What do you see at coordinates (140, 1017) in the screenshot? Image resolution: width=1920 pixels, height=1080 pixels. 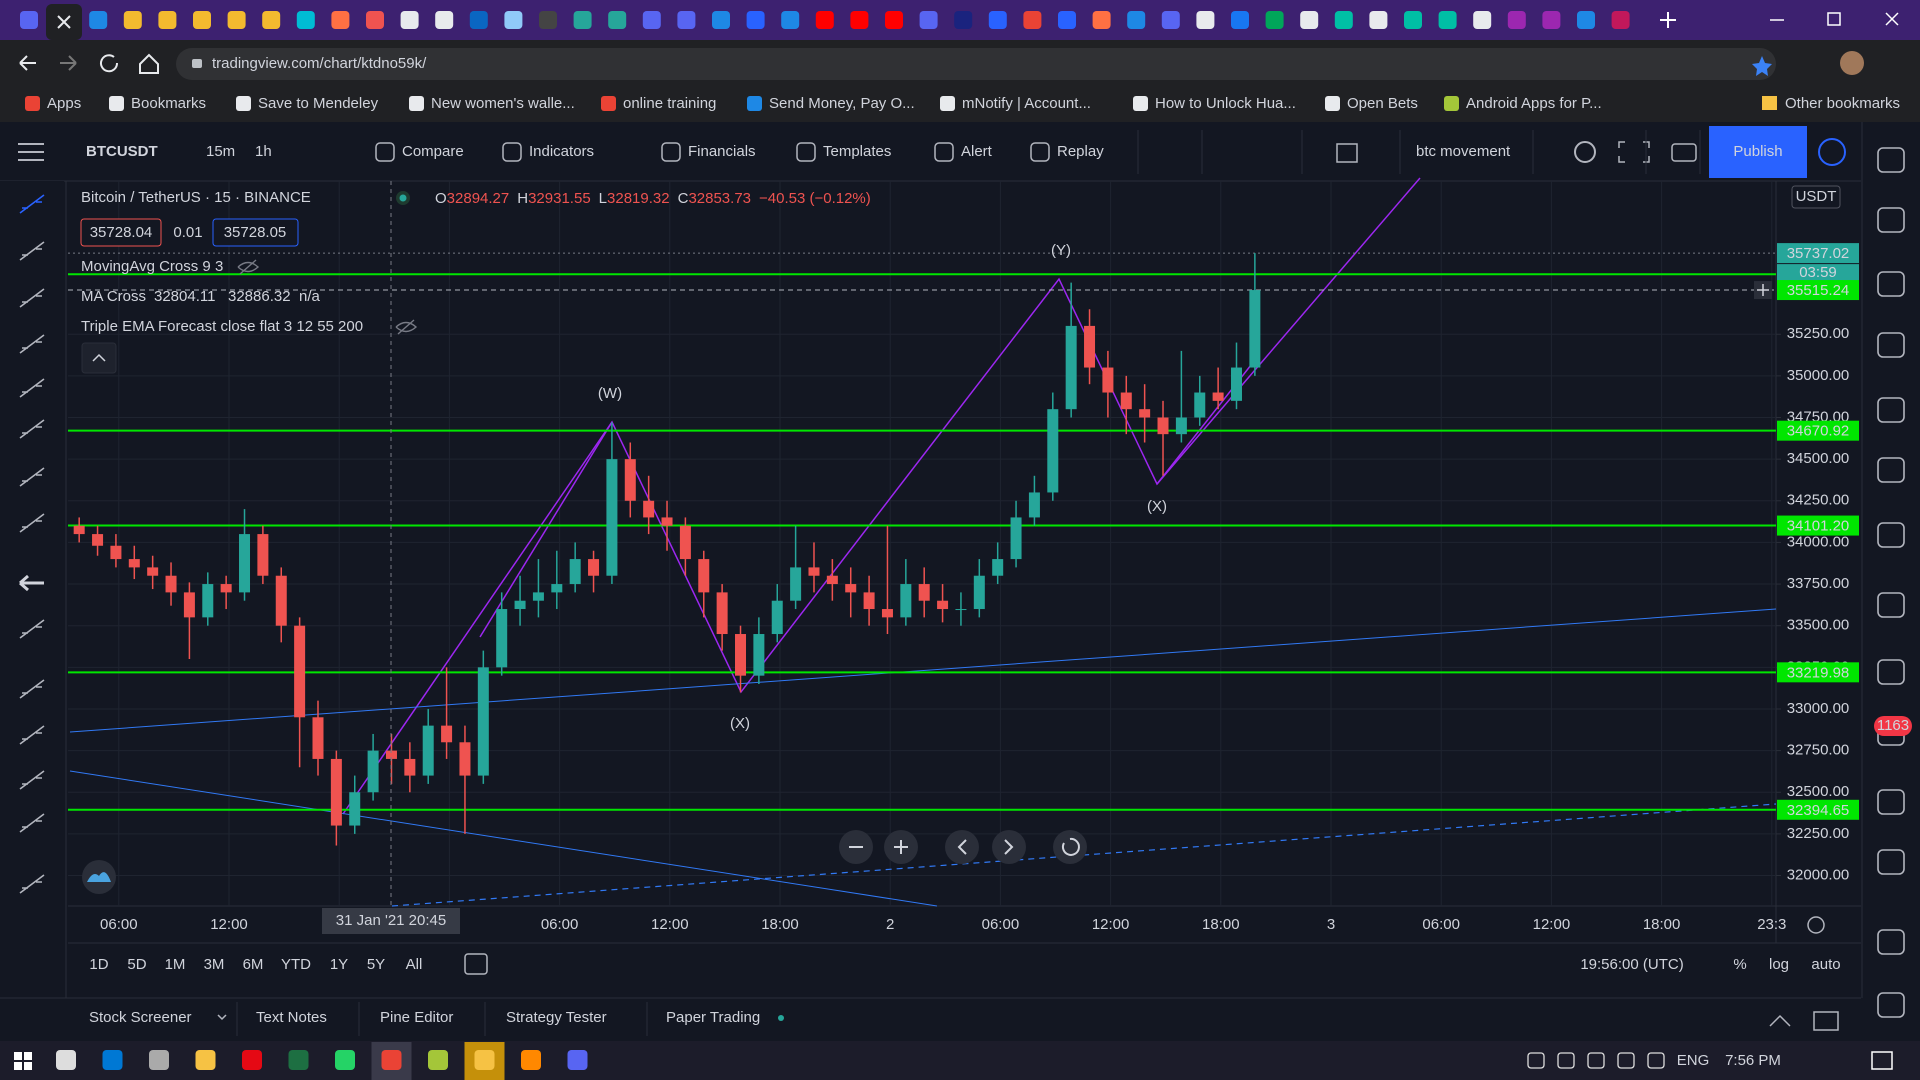 I see `panel-tab: Stock Screener` at bounding box center [140, 1017].